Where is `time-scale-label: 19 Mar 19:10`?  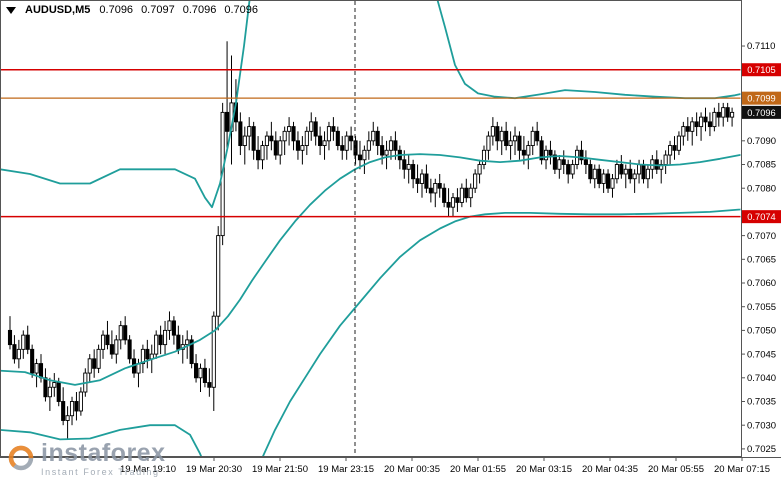 time-scale-label: 19 Mar 19:10 is located at coordinates (148, 469).